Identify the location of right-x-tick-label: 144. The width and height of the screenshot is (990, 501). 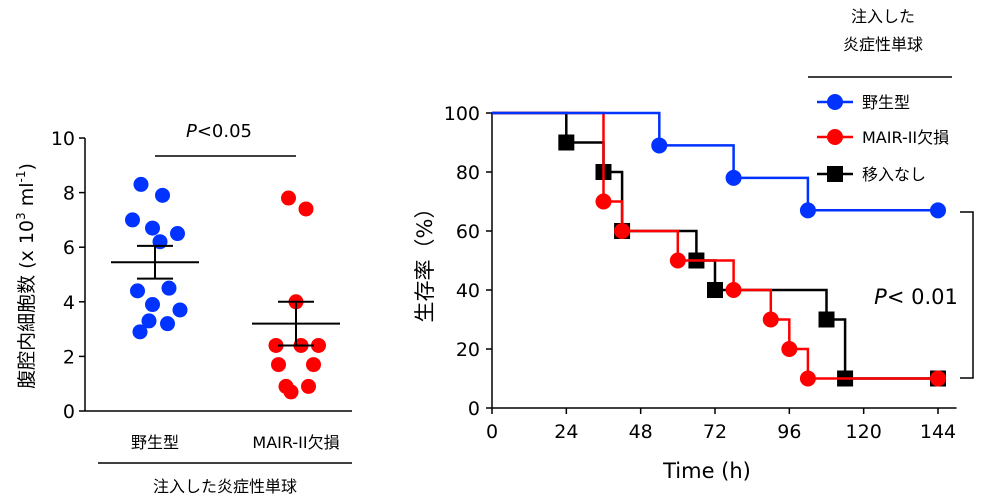
(938, 432).